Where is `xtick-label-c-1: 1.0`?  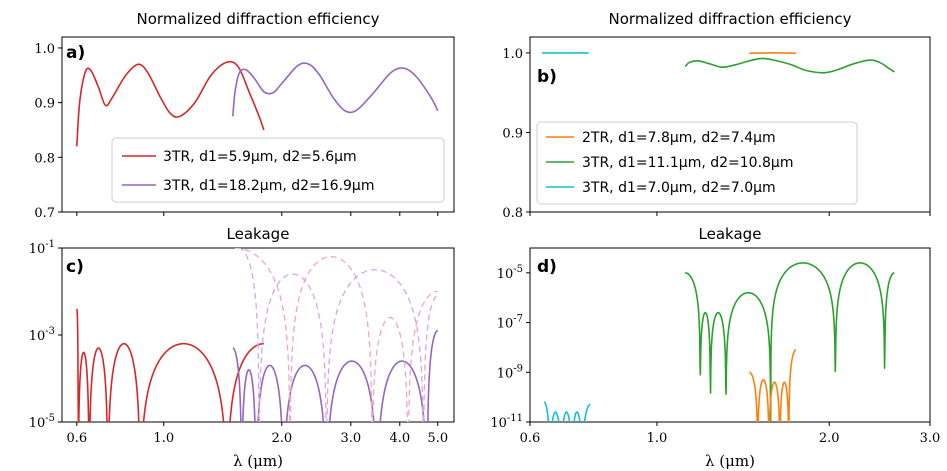 xtick-label-c-1: 1.0 is located at coordinates (163, 438).